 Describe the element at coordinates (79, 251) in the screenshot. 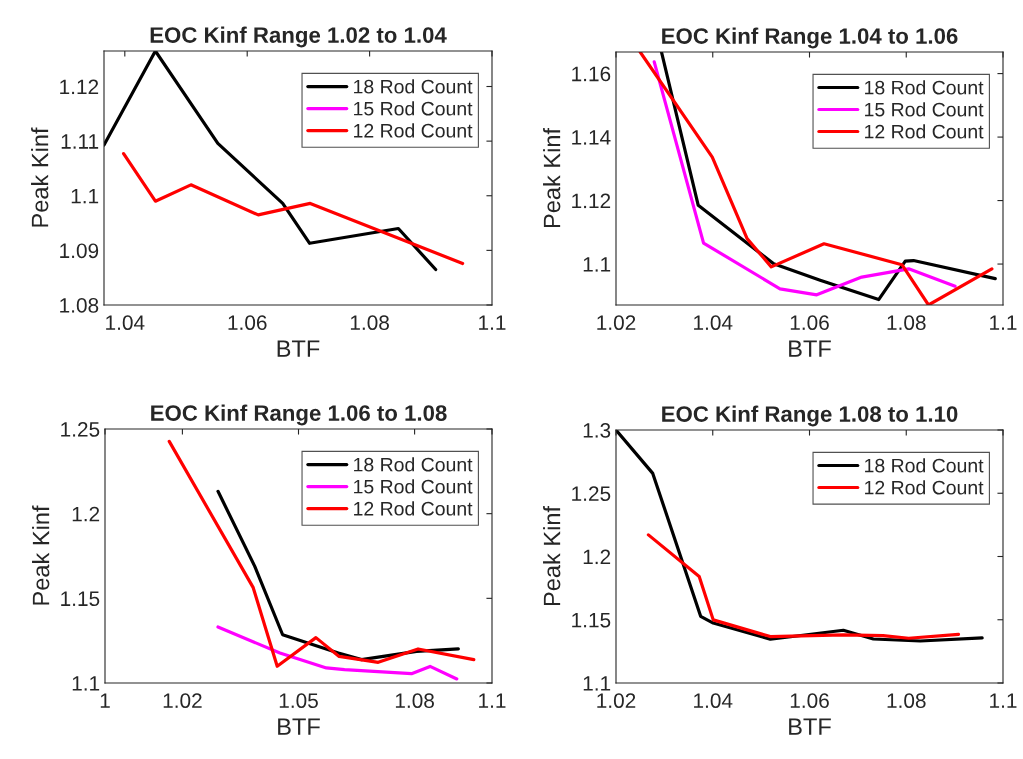

I see `y-tick-label: 1.09` at that location.